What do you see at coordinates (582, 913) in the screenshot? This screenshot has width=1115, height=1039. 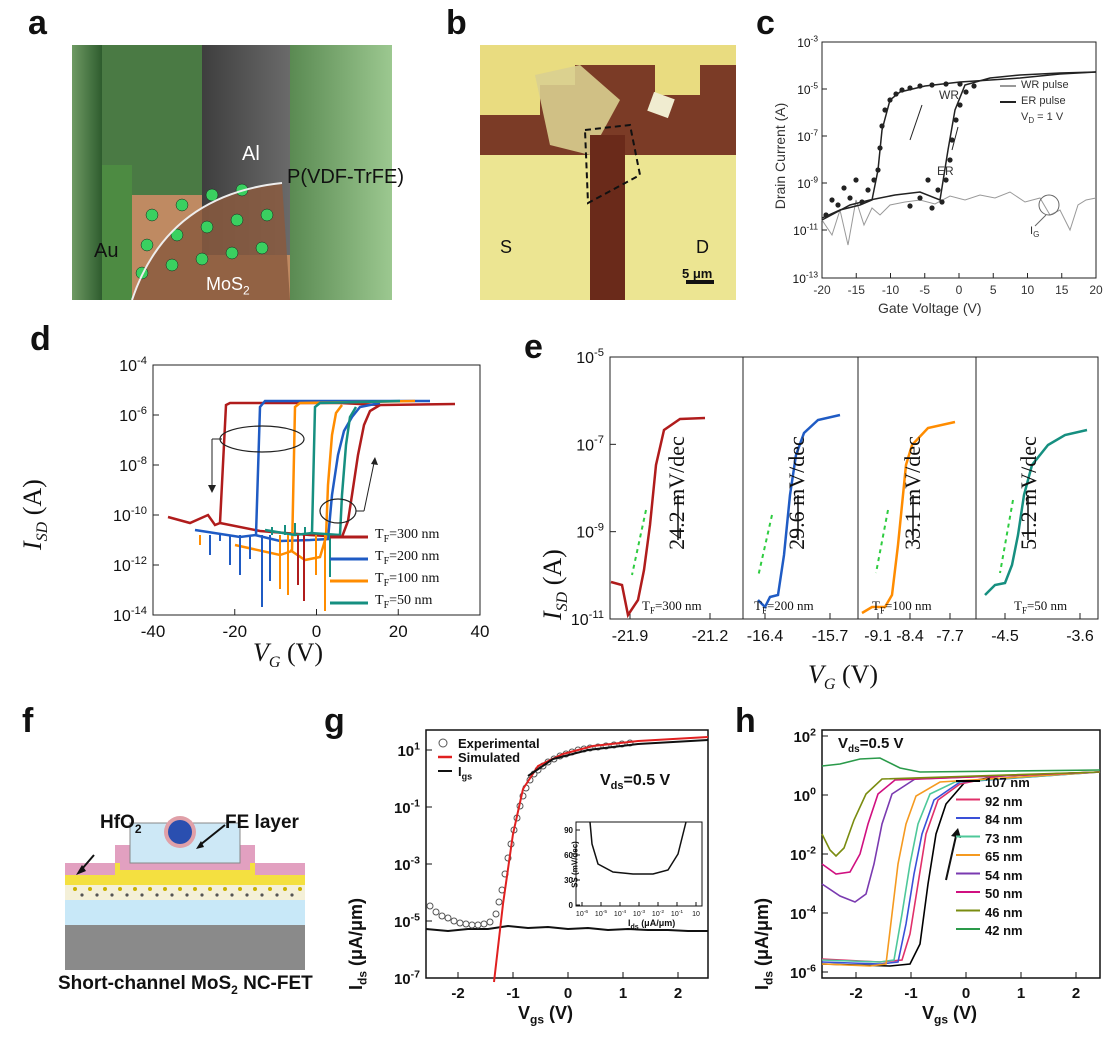 I see `panel-g-inset-xtick-label: 10⁻⁶` at bounding box center [582, 913].